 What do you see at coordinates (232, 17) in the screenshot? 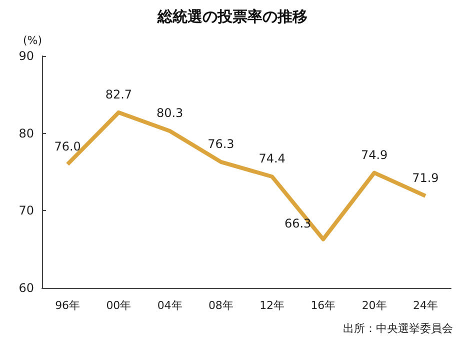
I see `chart-title: 総統選の投票率の推移` at bounding box center [232, 17].